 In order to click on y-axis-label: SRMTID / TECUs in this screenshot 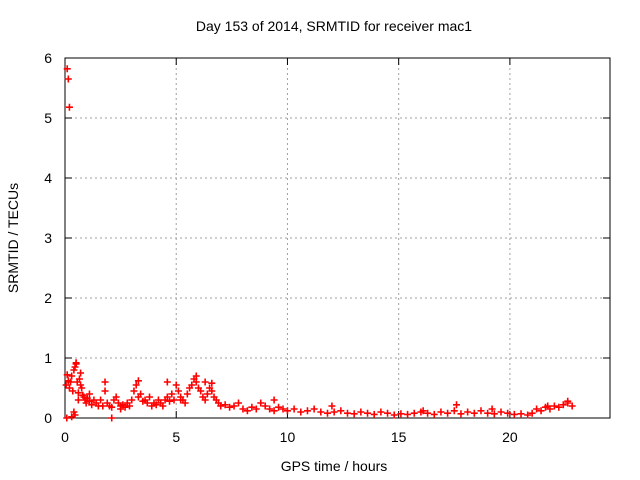, I will do `click(13, 238)`.